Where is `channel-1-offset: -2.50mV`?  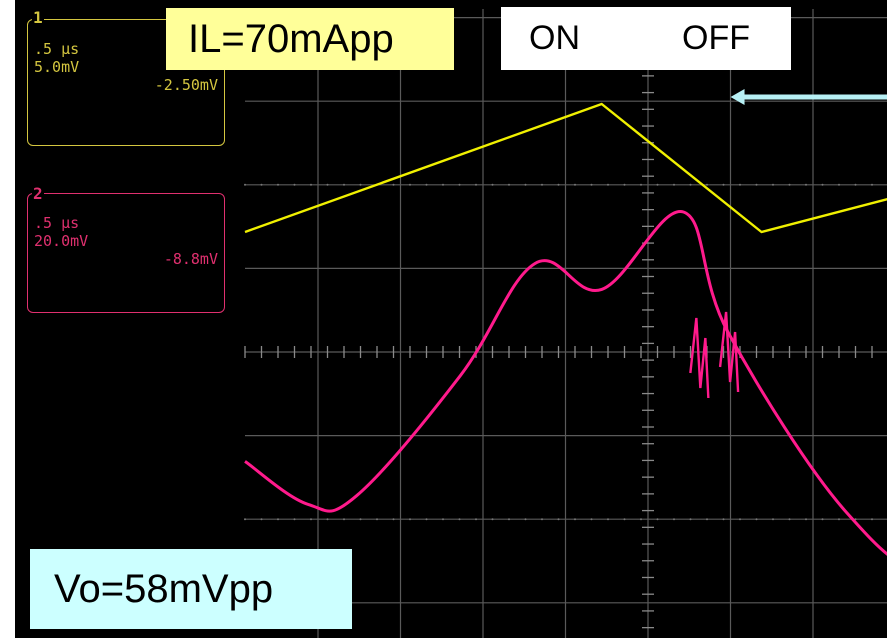 channel-1-offset: -2.50mV is located at coordinates (186, 85).